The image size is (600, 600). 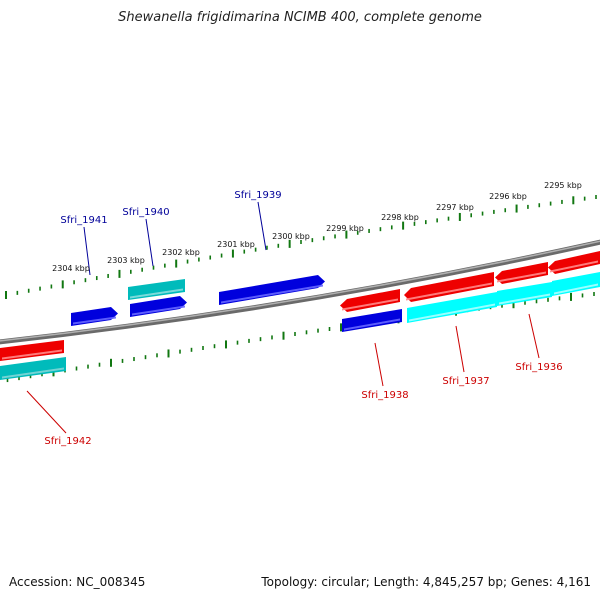 I want to click on gene-sfri-1938, so click(x=372, y=320).